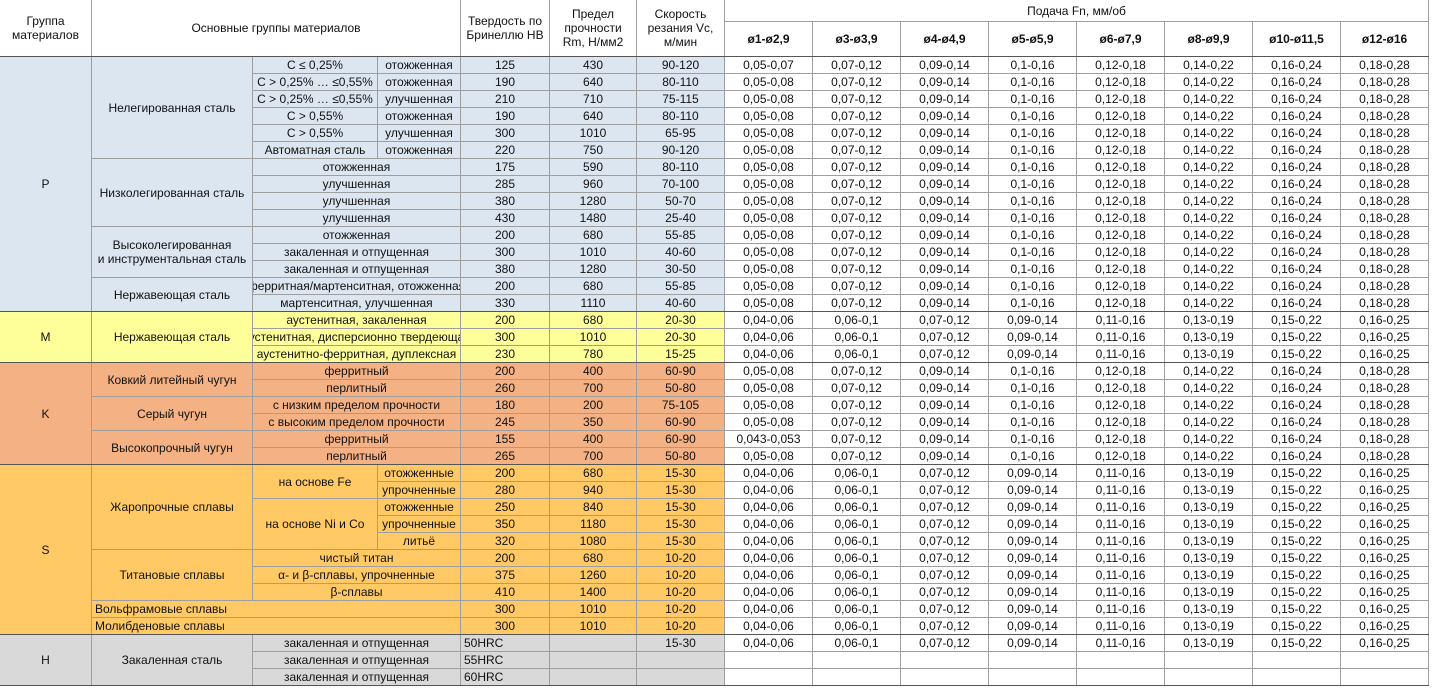 The height and width of the screenshot is (690, 1436). I want to click on material-state: ферритный, so click(357, 371).